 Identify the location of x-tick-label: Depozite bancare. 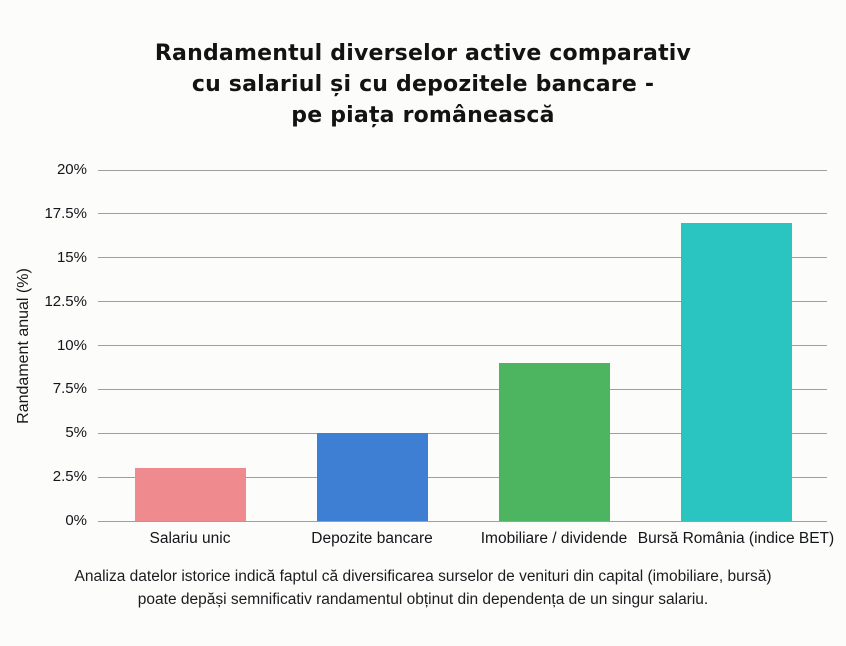
(372, 538).